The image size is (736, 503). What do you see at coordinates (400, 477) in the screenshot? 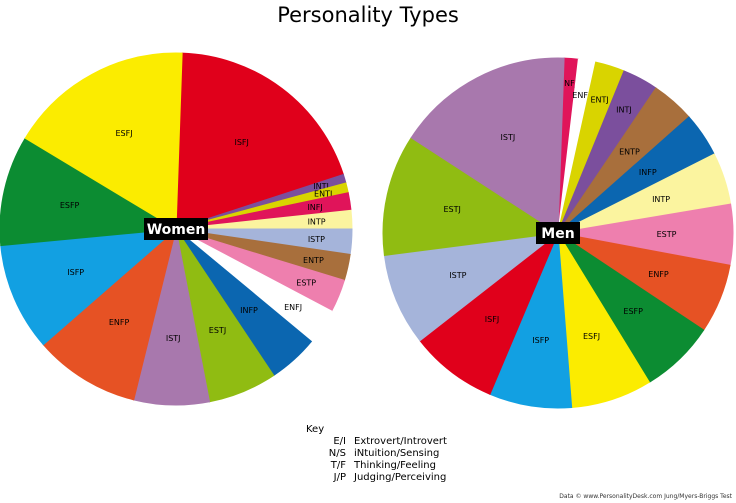
I see `key-text: Judging/Perceiving` at bounding box center [400, 477].